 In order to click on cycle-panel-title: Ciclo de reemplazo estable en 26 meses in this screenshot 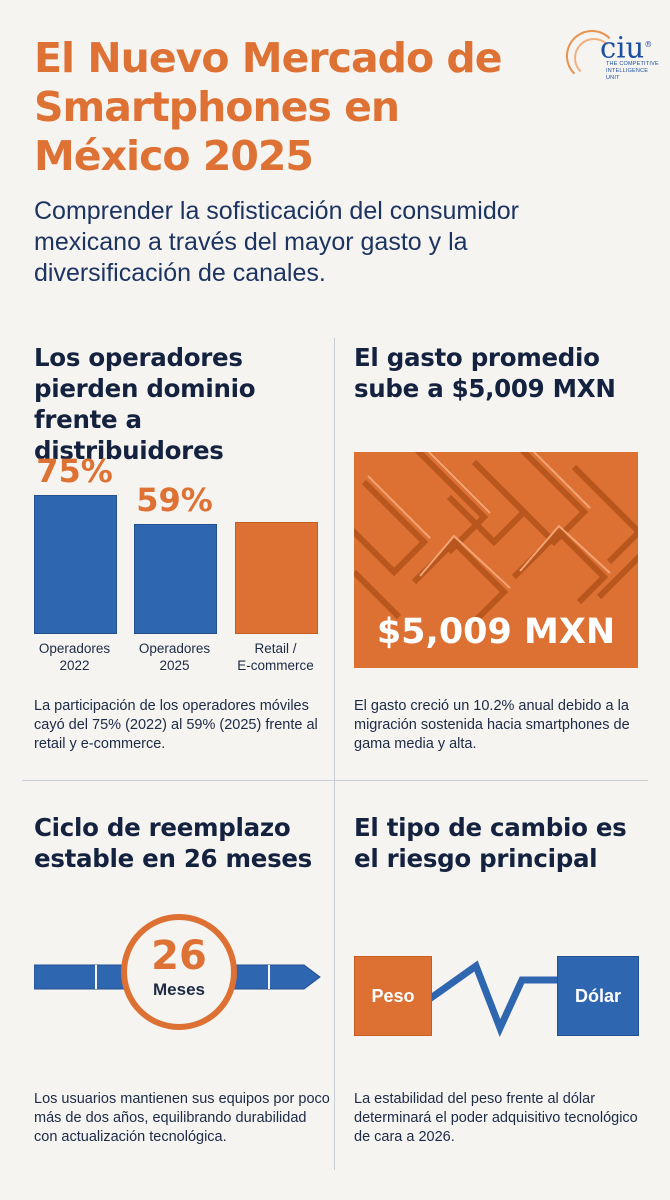, I will do `click(173, 843)`.